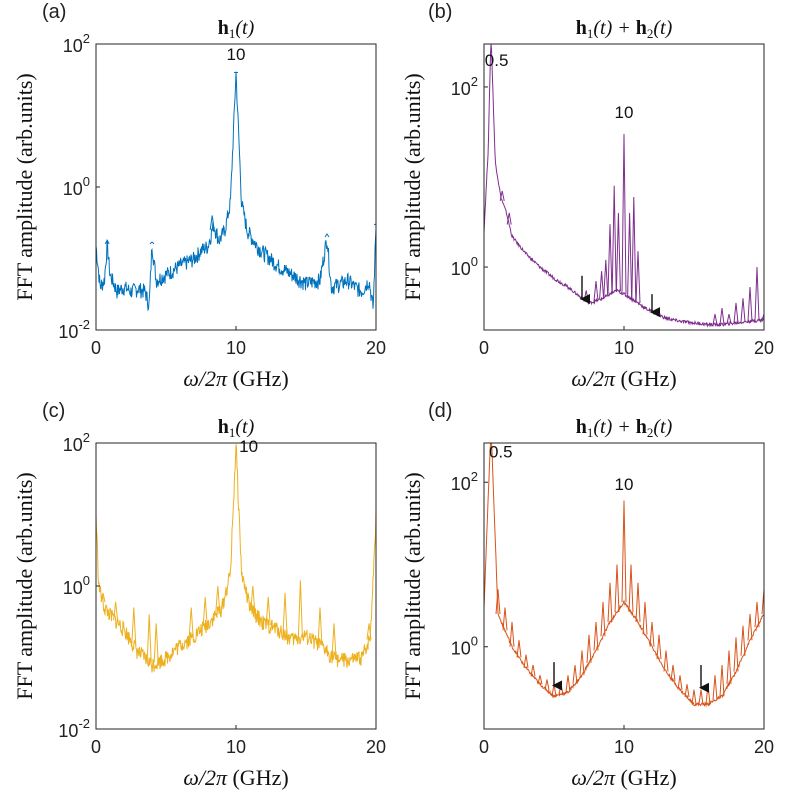 This screenshot has height=790, width=797. What do you see at coordinates (53, 411) in the screenshot?
I see `panel-label: (c)` at bounding box center [53, 411].